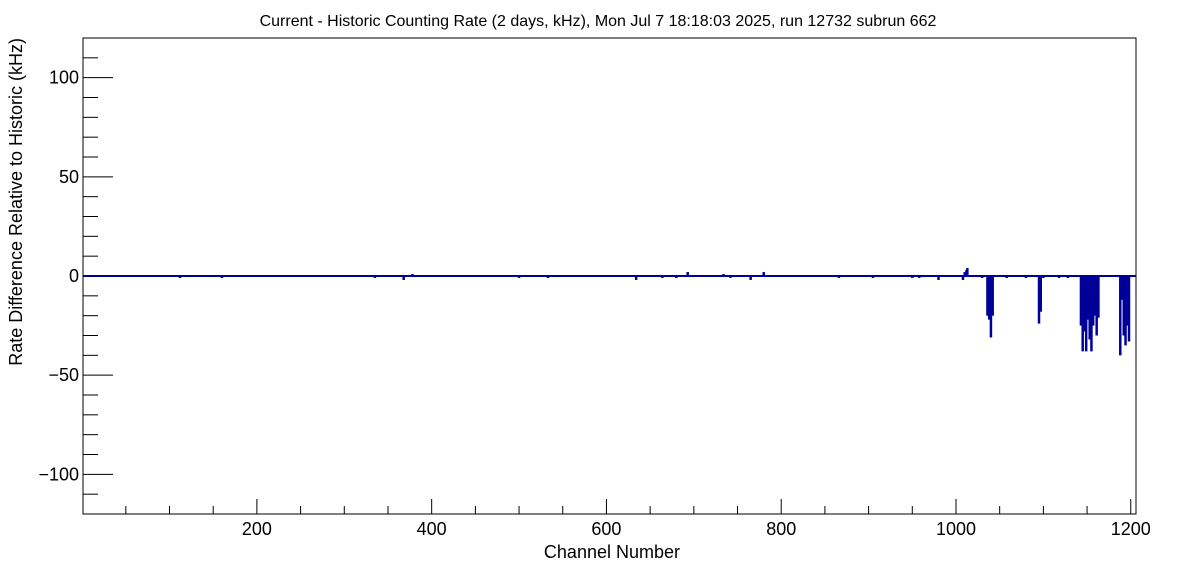 The width and height of the screenshot is (1196, 572). What do you see at coordinates (696, 529) in the screenshot?
I see `x-axis-tick-labels: 200 400 600 800 1000 1200` at bounding box center [696, 529].